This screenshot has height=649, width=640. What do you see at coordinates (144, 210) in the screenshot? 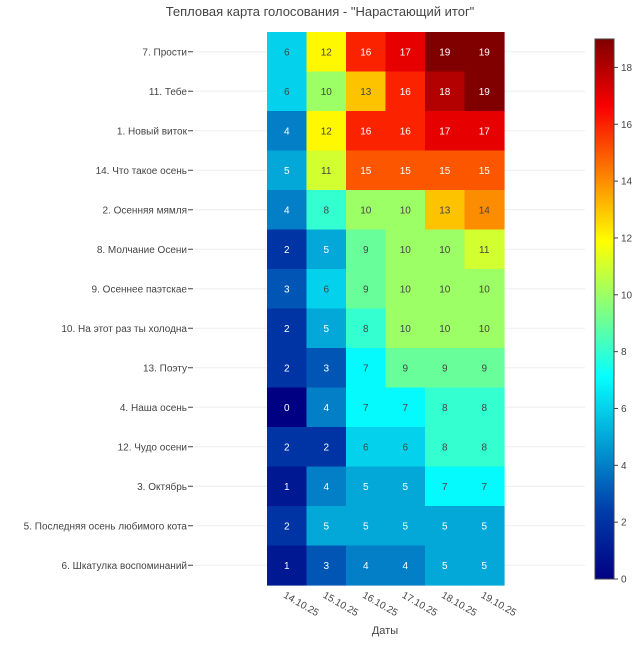
I see `y-tick-label: 2. Осенняя мямля` at bounding box center [144, 210].